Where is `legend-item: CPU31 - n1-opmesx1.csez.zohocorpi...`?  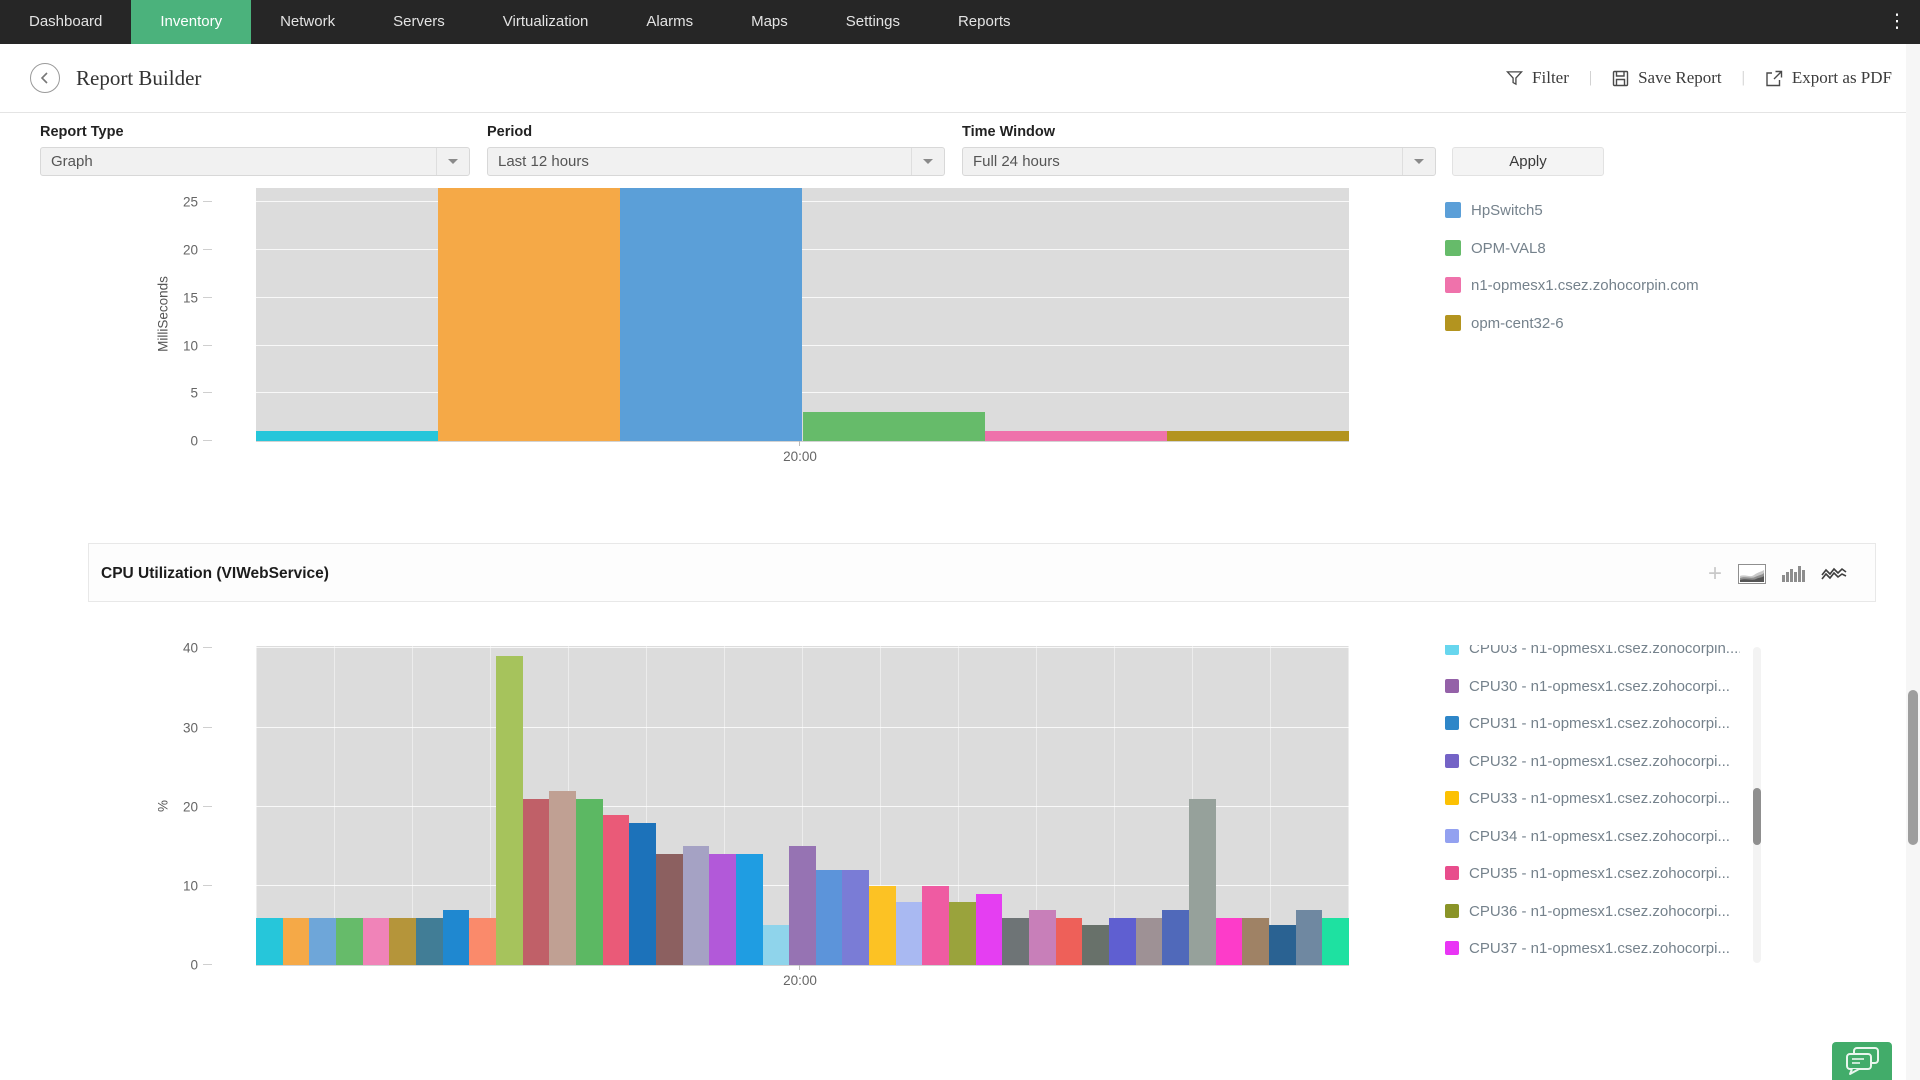
legend-item: CPU31 - n1-opmesx1.csez.zohocorpi... is located at coordinates (1592, 723).